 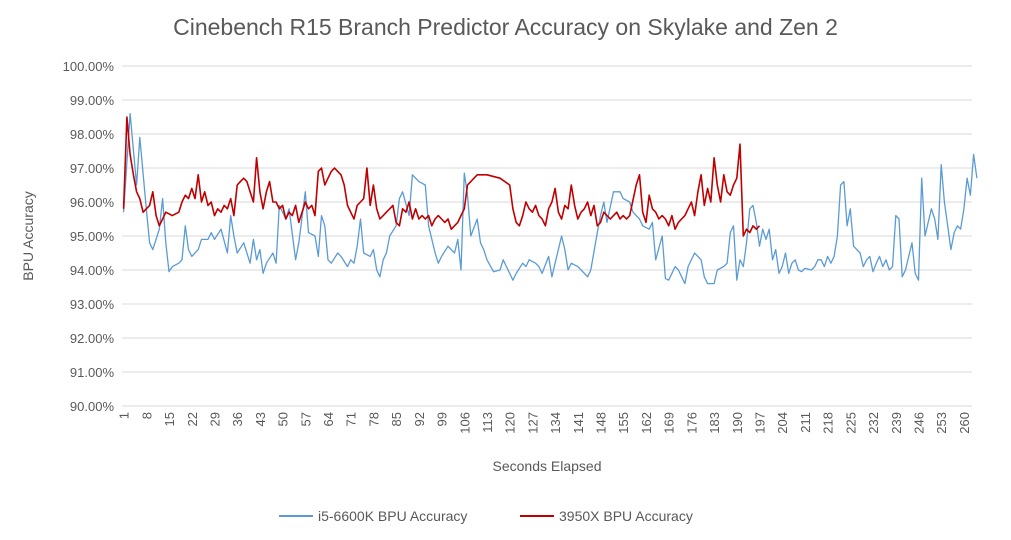 I want to click on x-tick-label: 260, so click(x=964, y=423).